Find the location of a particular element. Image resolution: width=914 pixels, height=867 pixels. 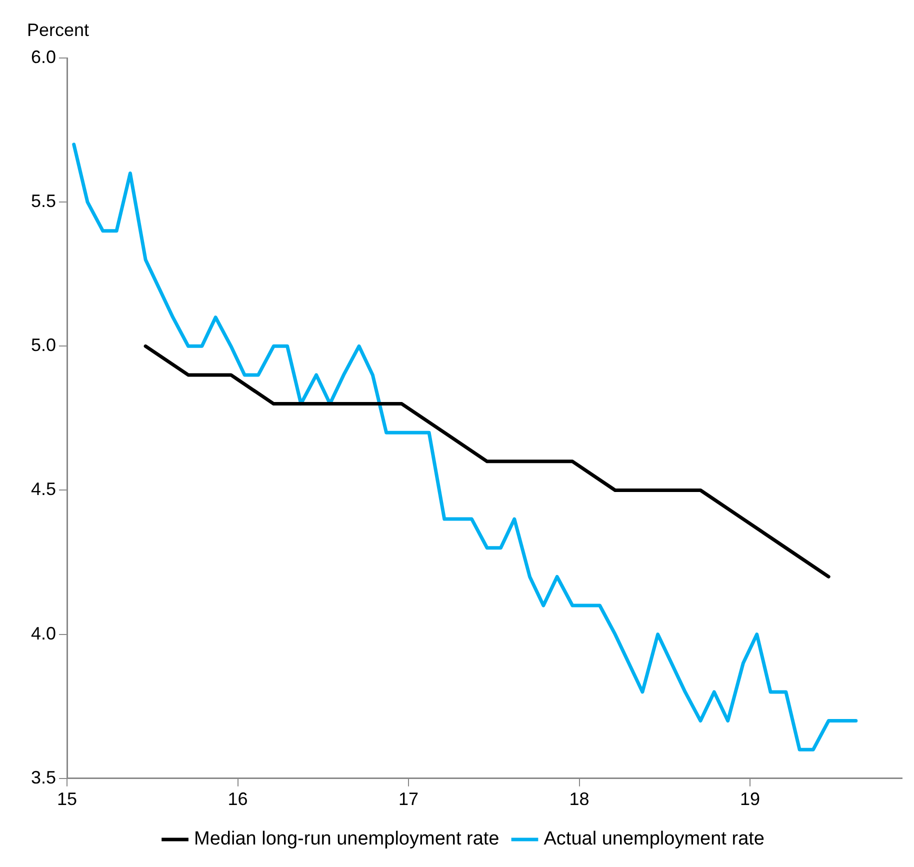

x-tick-label: 17 is located at coordinates (408, 799).